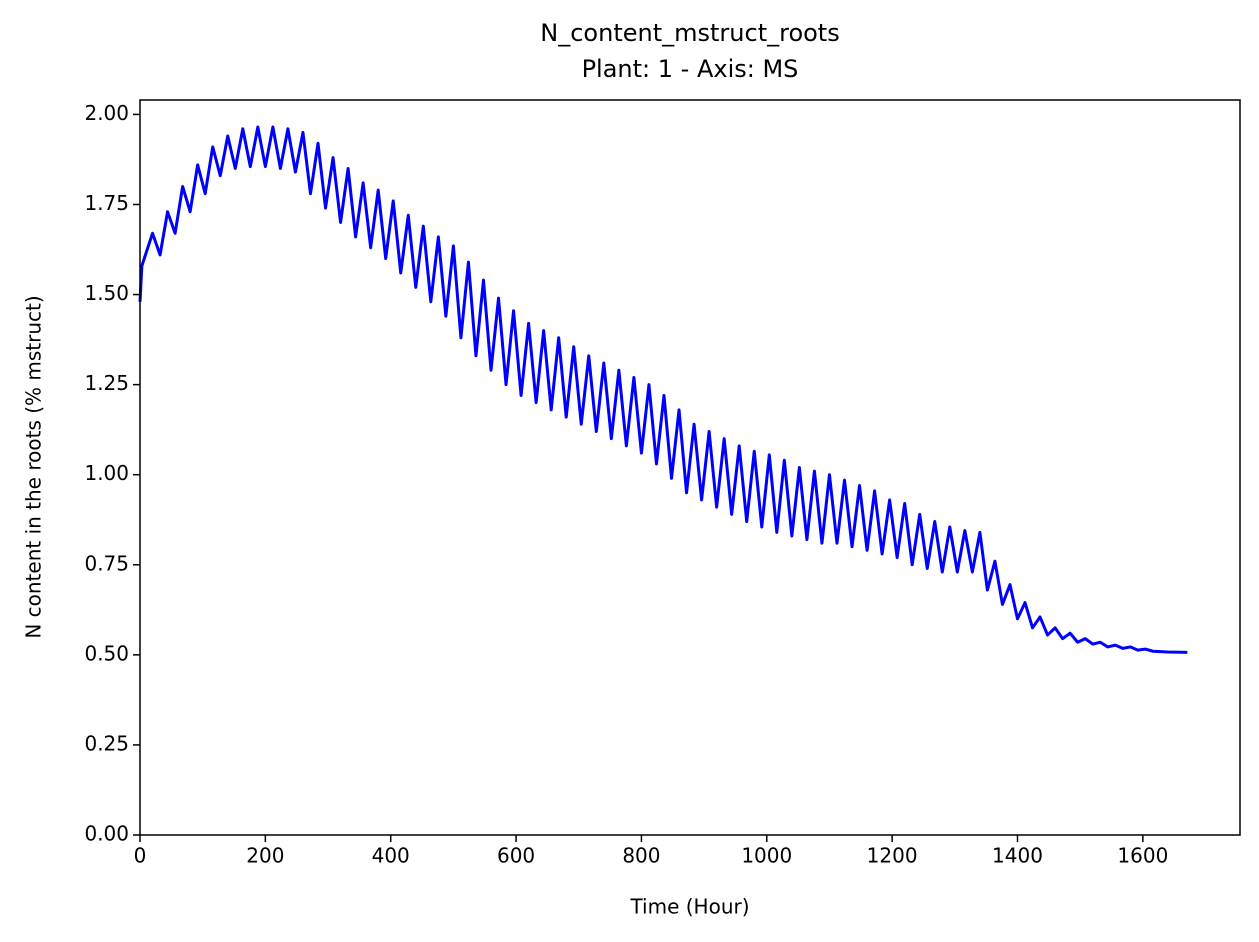 This screenshot has height=942, width=1259. What do you see at coordinates (265, 856) in the screenshot?
I see `x-tick-label: 200` at bounding box center [265, 856].